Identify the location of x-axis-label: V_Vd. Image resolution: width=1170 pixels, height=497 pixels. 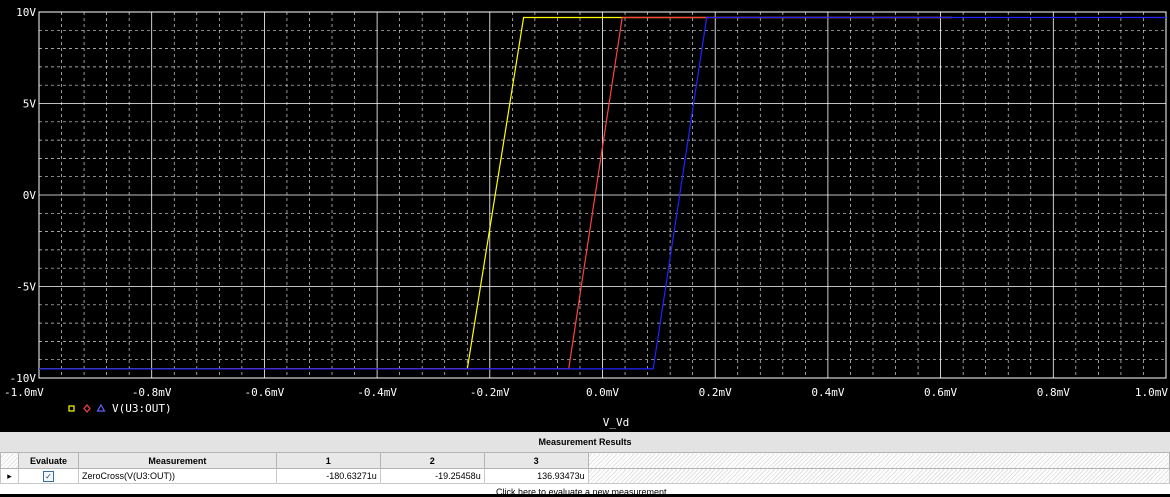
(616, 422).